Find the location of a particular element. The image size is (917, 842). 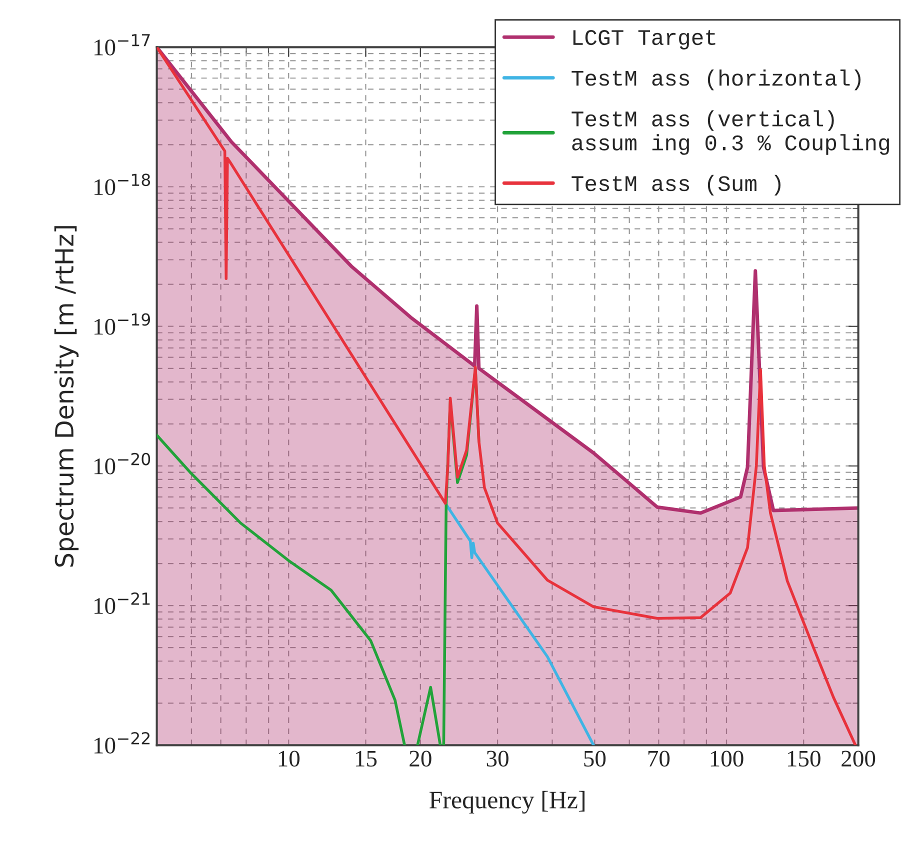

y-tick-label: 10$^{−20}$ is located at coordinates (122, 463).